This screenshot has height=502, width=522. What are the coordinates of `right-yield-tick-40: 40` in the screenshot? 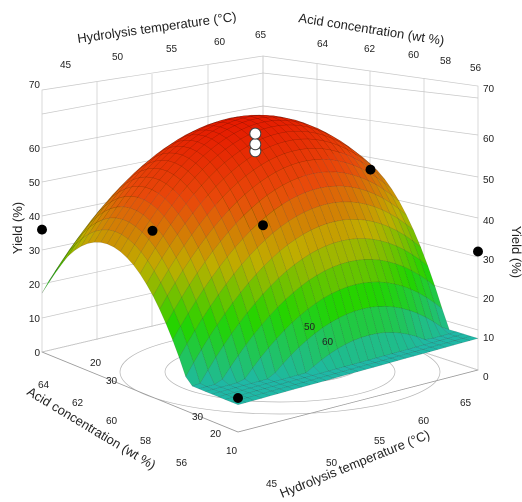 It's located at (489, 221).